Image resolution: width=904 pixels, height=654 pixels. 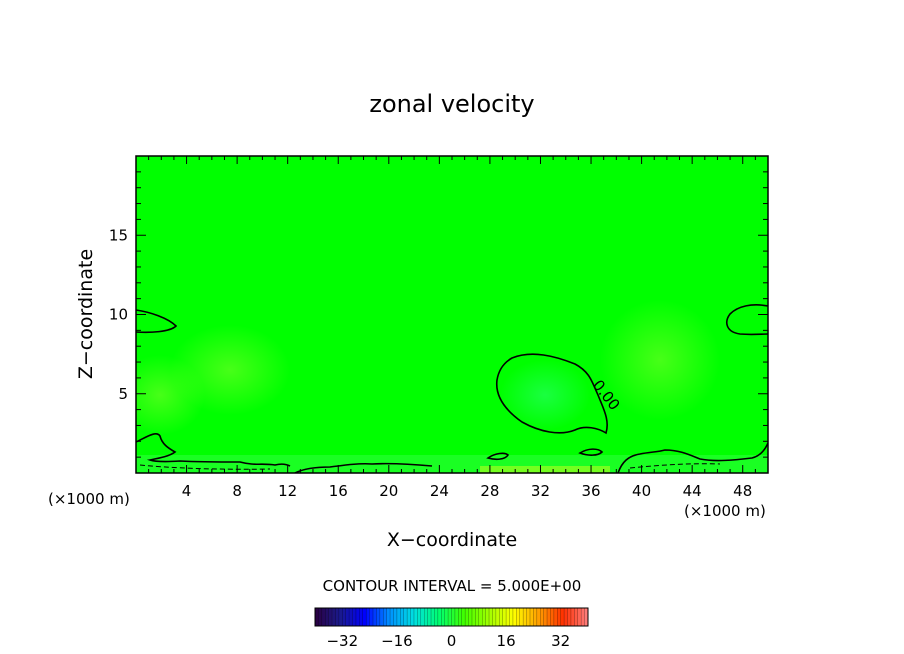 I want to click on x-units-left: (×1000 m), so click(x=89, y=499).